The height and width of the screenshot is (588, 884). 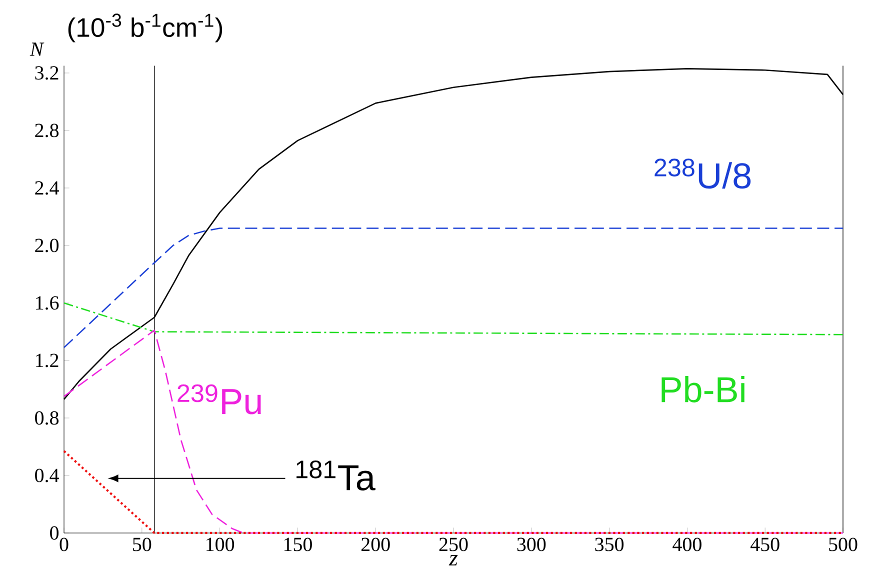 I want to click on x-tick-label: 250, so click(x=453, y=545).